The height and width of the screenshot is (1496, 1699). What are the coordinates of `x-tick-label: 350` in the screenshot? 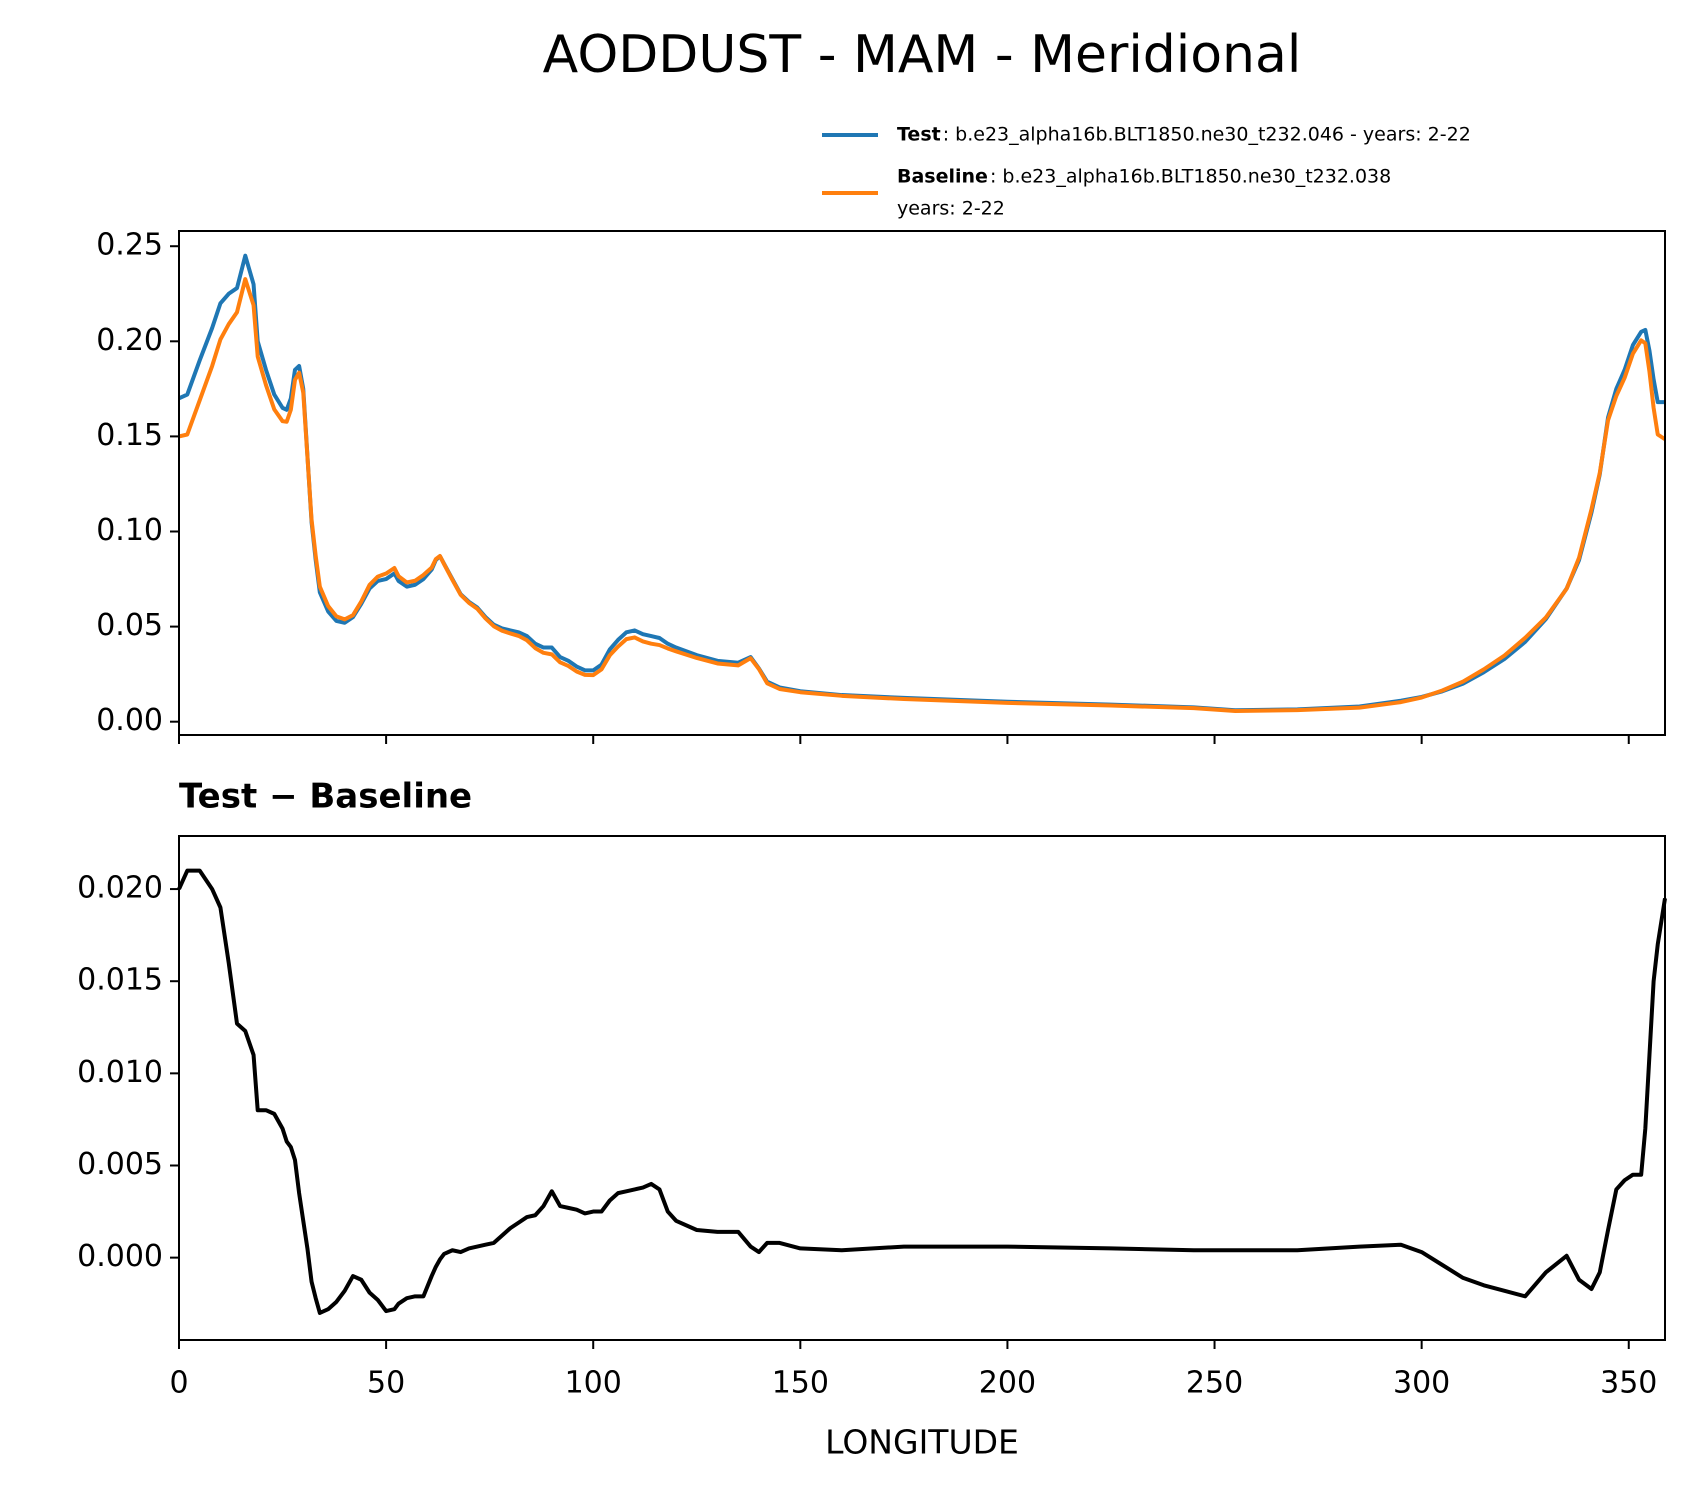 It's located at (1628, 1383).